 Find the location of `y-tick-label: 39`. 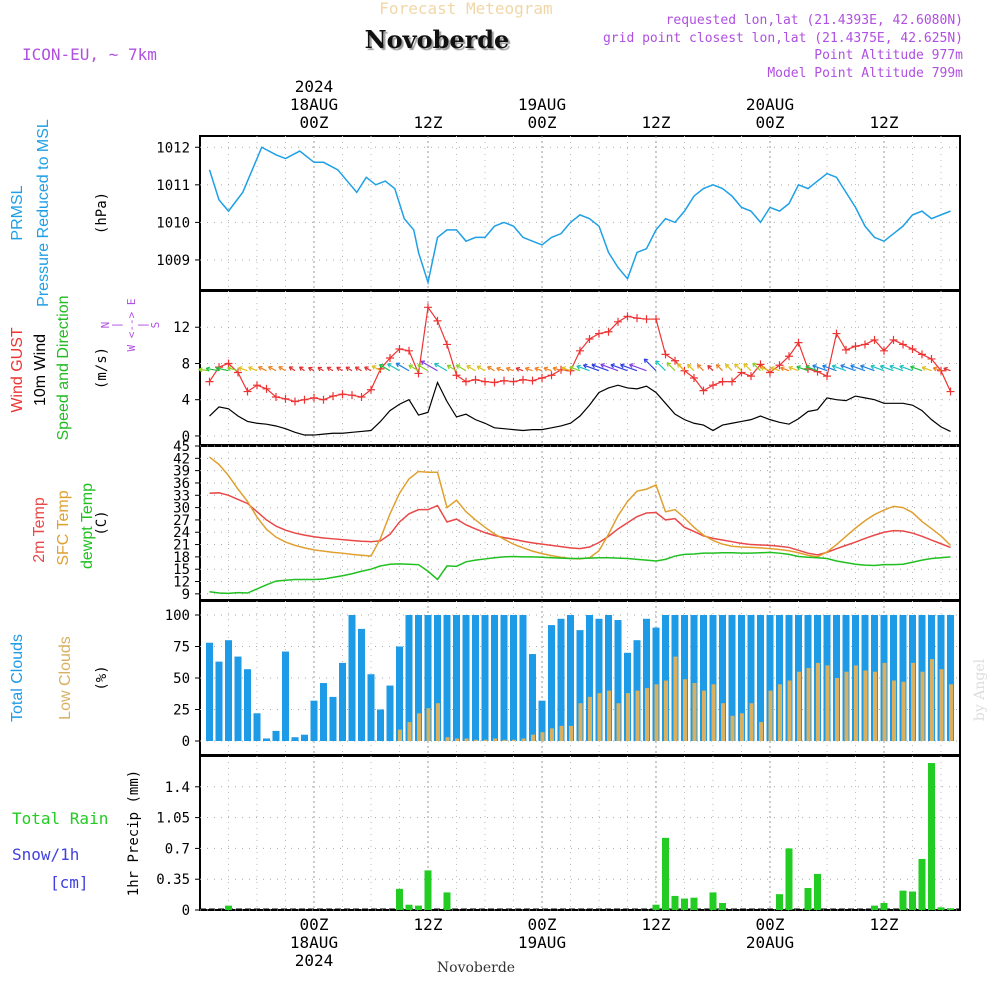

y-tick-label: 39 is located at coordinates (181, 472).